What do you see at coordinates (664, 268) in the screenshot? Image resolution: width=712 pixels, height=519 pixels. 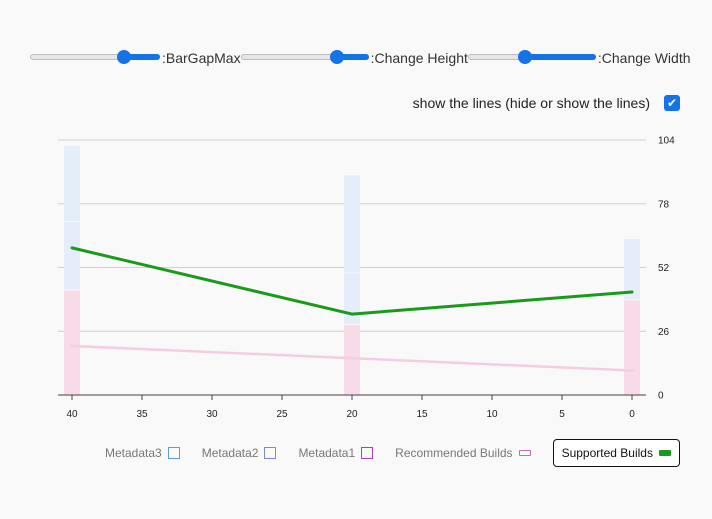 I see `y-tick-label: 52` at bounding box center [664, 268].